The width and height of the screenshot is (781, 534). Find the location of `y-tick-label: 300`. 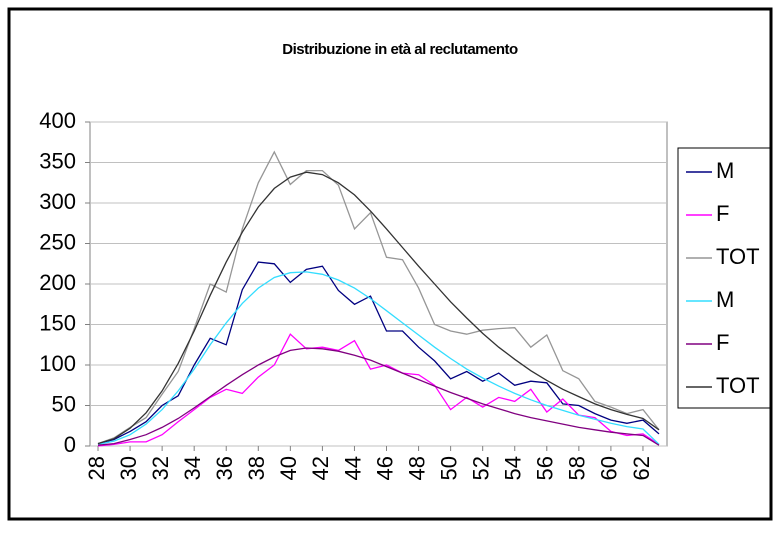

y-tick-label: 300 is located at coordinates (57, 201).